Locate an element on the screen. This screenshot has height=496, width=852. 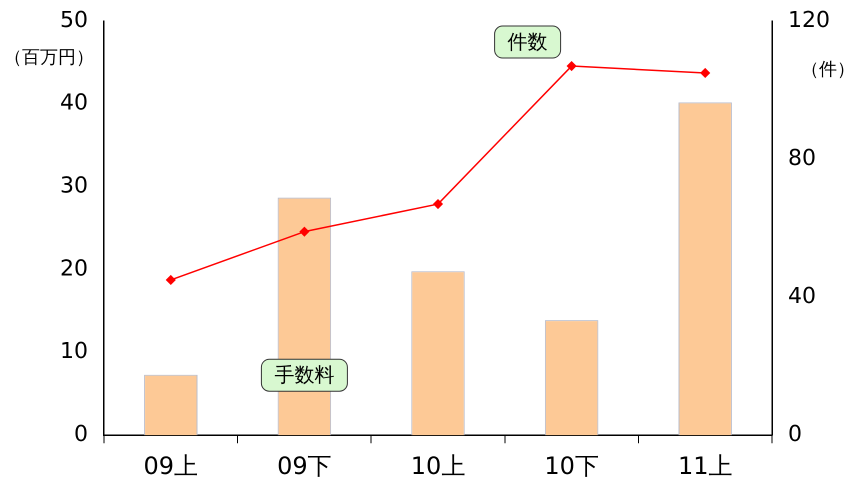
series-label: 手数料 is located at coordinates (304, 374).